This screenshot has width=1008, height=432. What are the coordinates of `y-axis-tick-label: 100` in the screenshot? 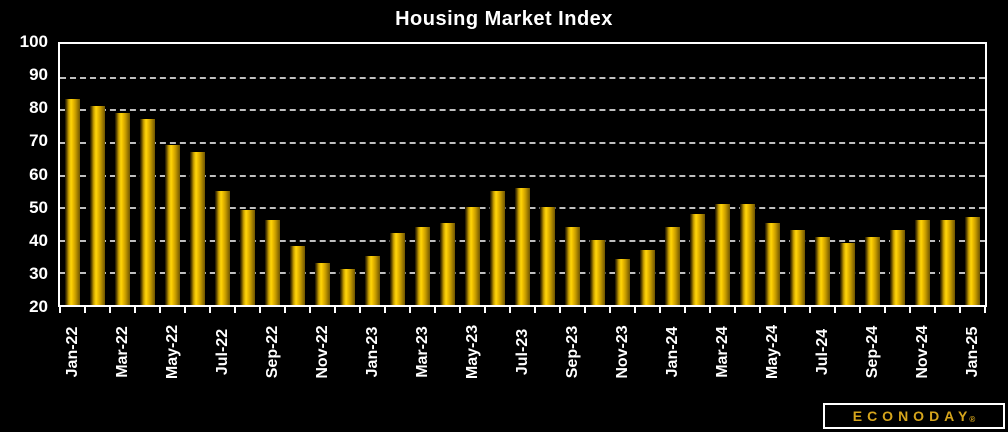 It's located at (33, 41).